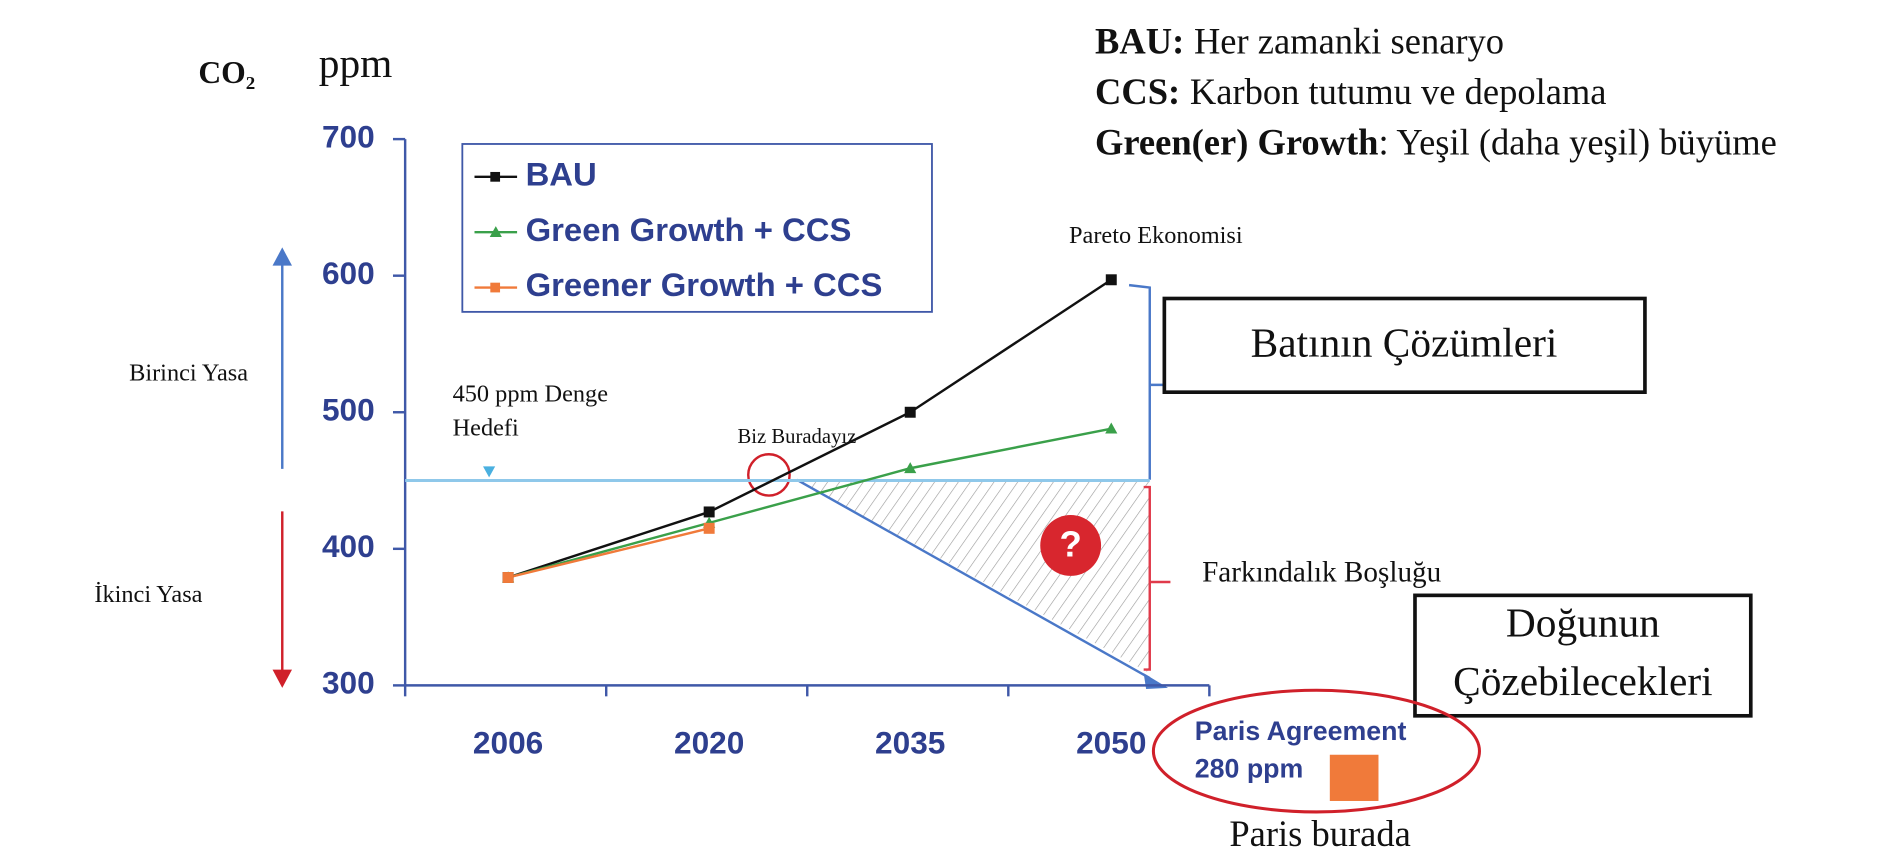 The width and height of the screenshot is (1898, 861). I want to click on legend-box, so click(697, 228).